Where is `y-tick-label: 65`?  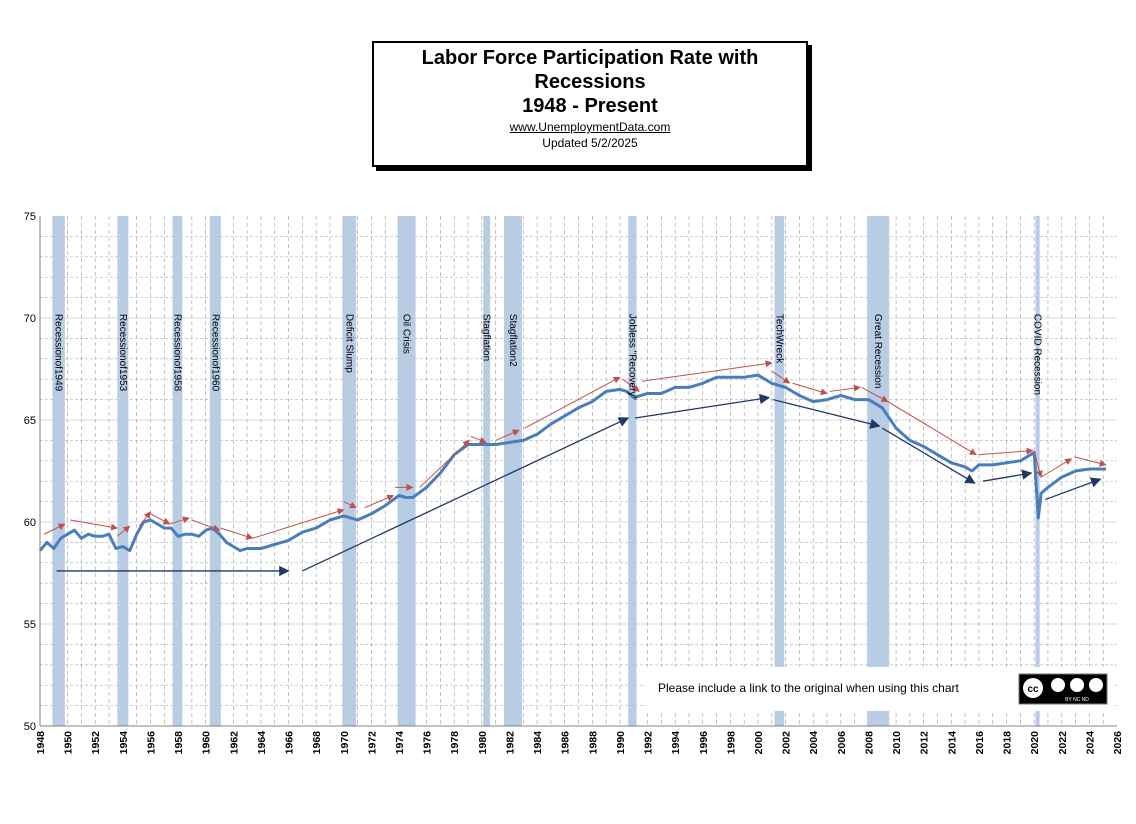
y-tick-label: 65 is located at coordinates (30, 421).